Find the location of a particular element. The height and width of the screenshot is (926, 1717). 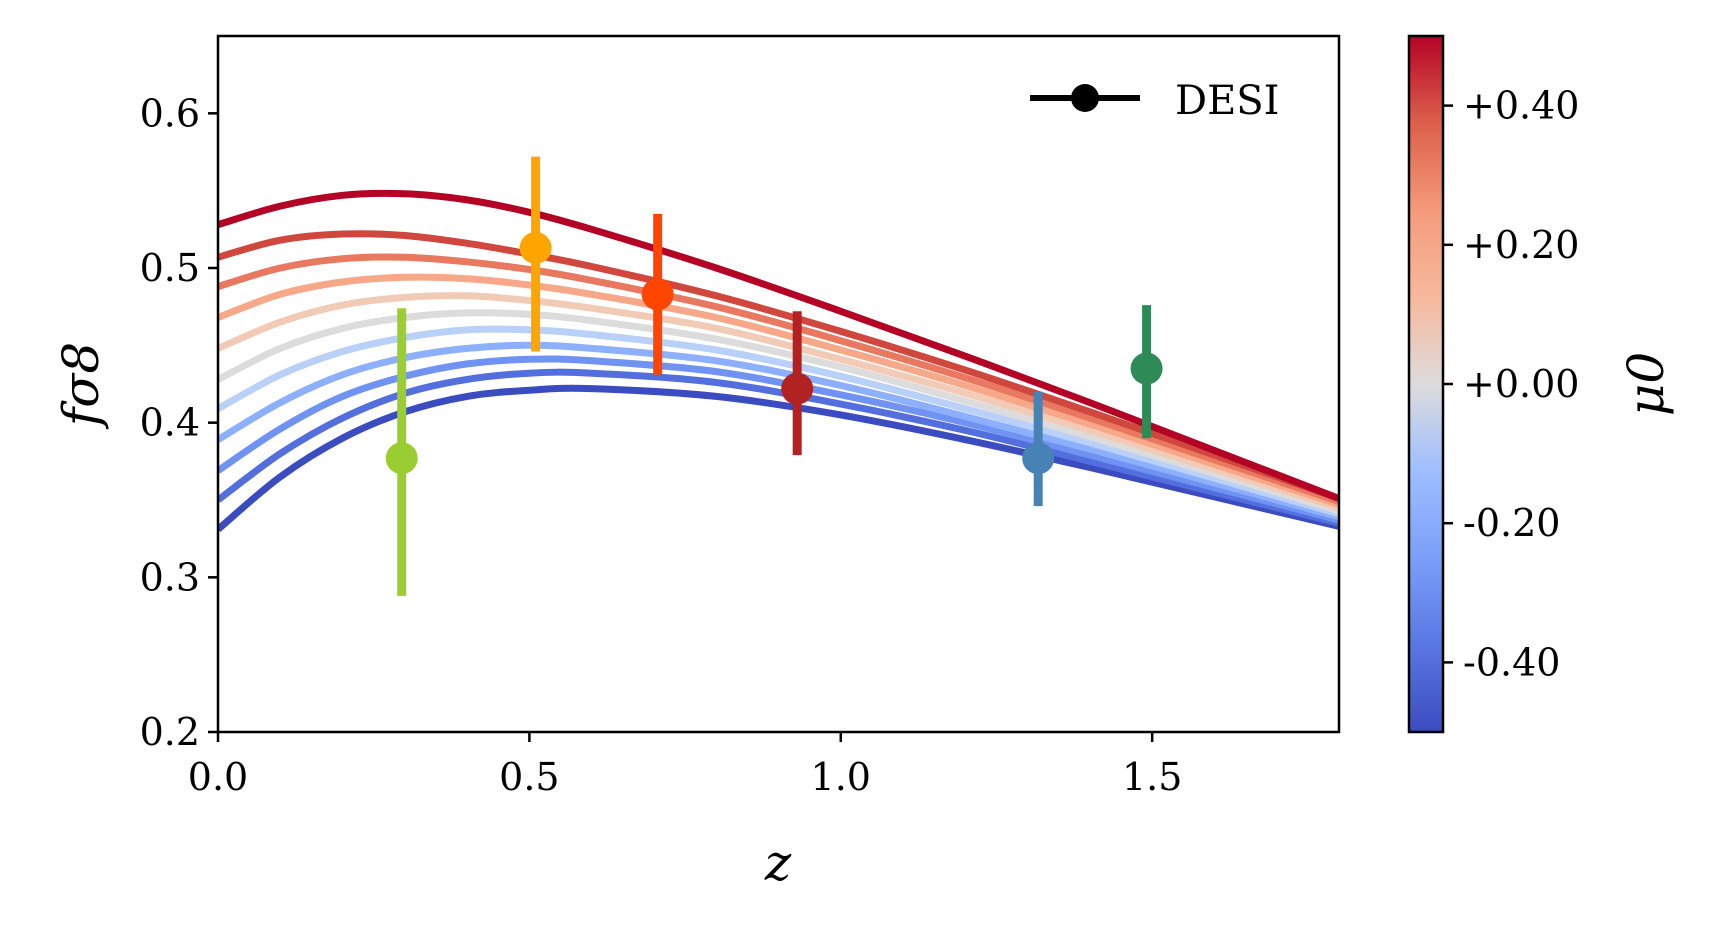

colorbar-tick-label: +0.20 is located at coordinates (1521, 245).